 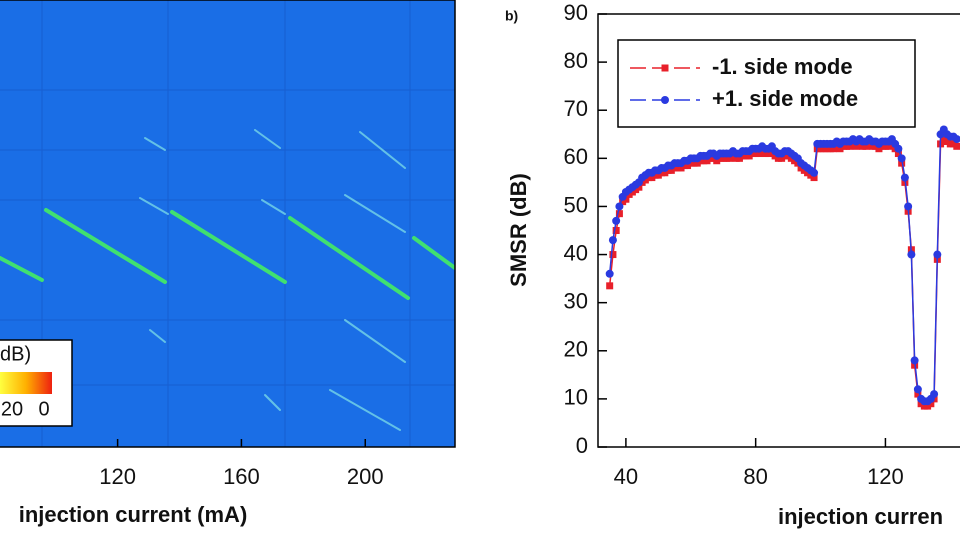 What do you see at coordinates (576, 204) in the screenshot?
I see `y-tick-label: 50` at bounding box center [576, 204].